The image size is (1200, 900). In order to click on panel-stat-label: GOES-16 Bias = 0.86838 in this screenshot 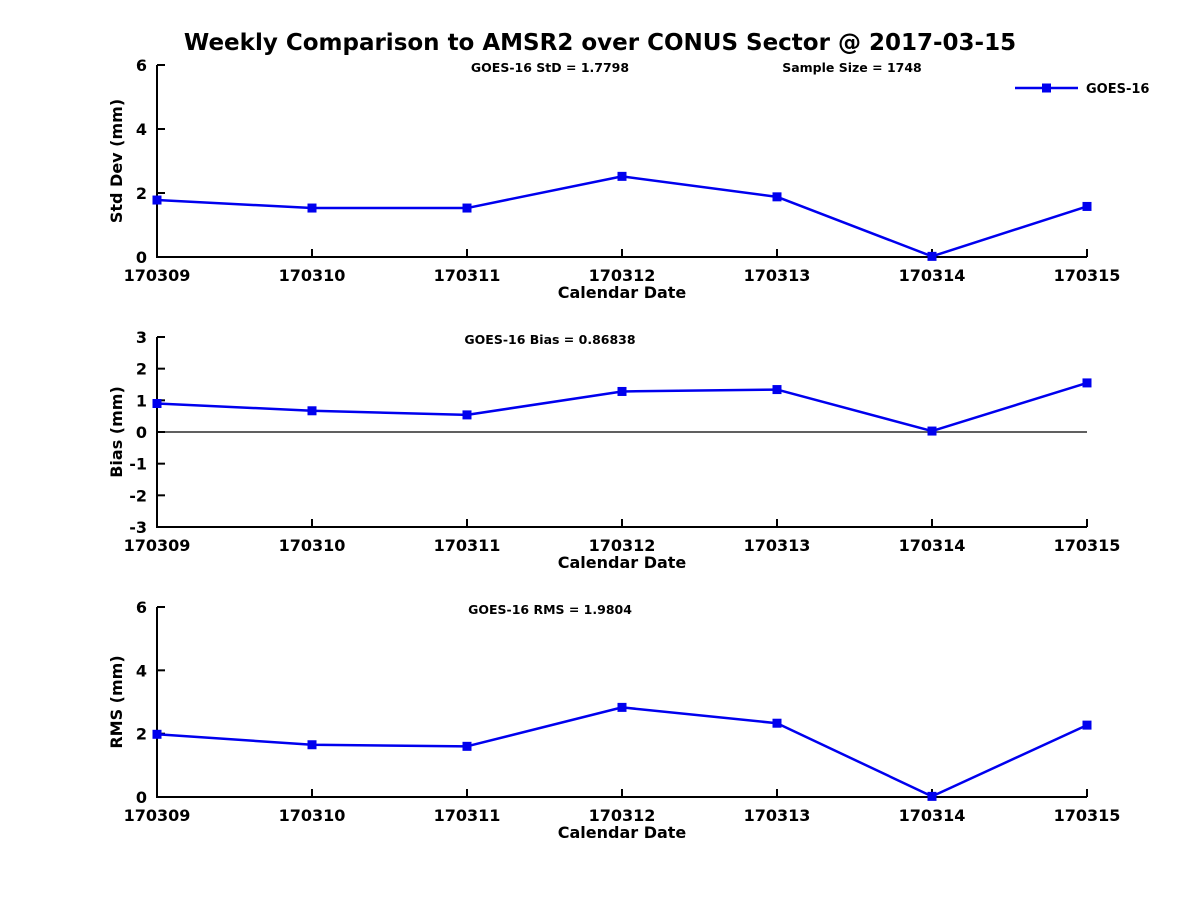, I will do `click(549, 339)`.